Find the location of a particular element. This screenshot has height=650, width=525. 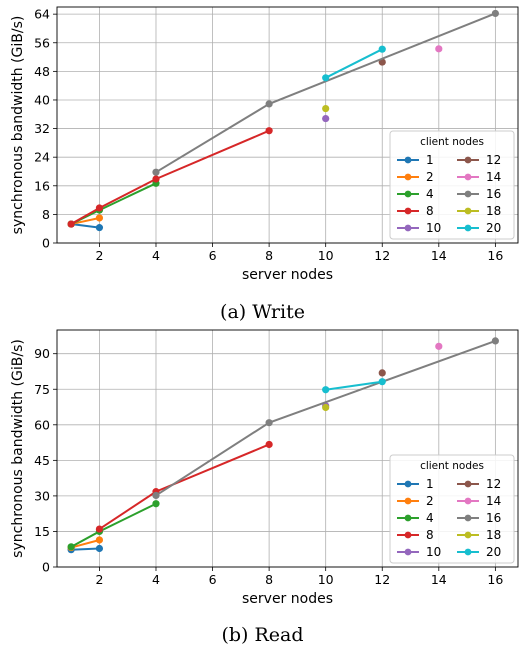

y-tick-label: 64 is located at coordinates (42, 14).